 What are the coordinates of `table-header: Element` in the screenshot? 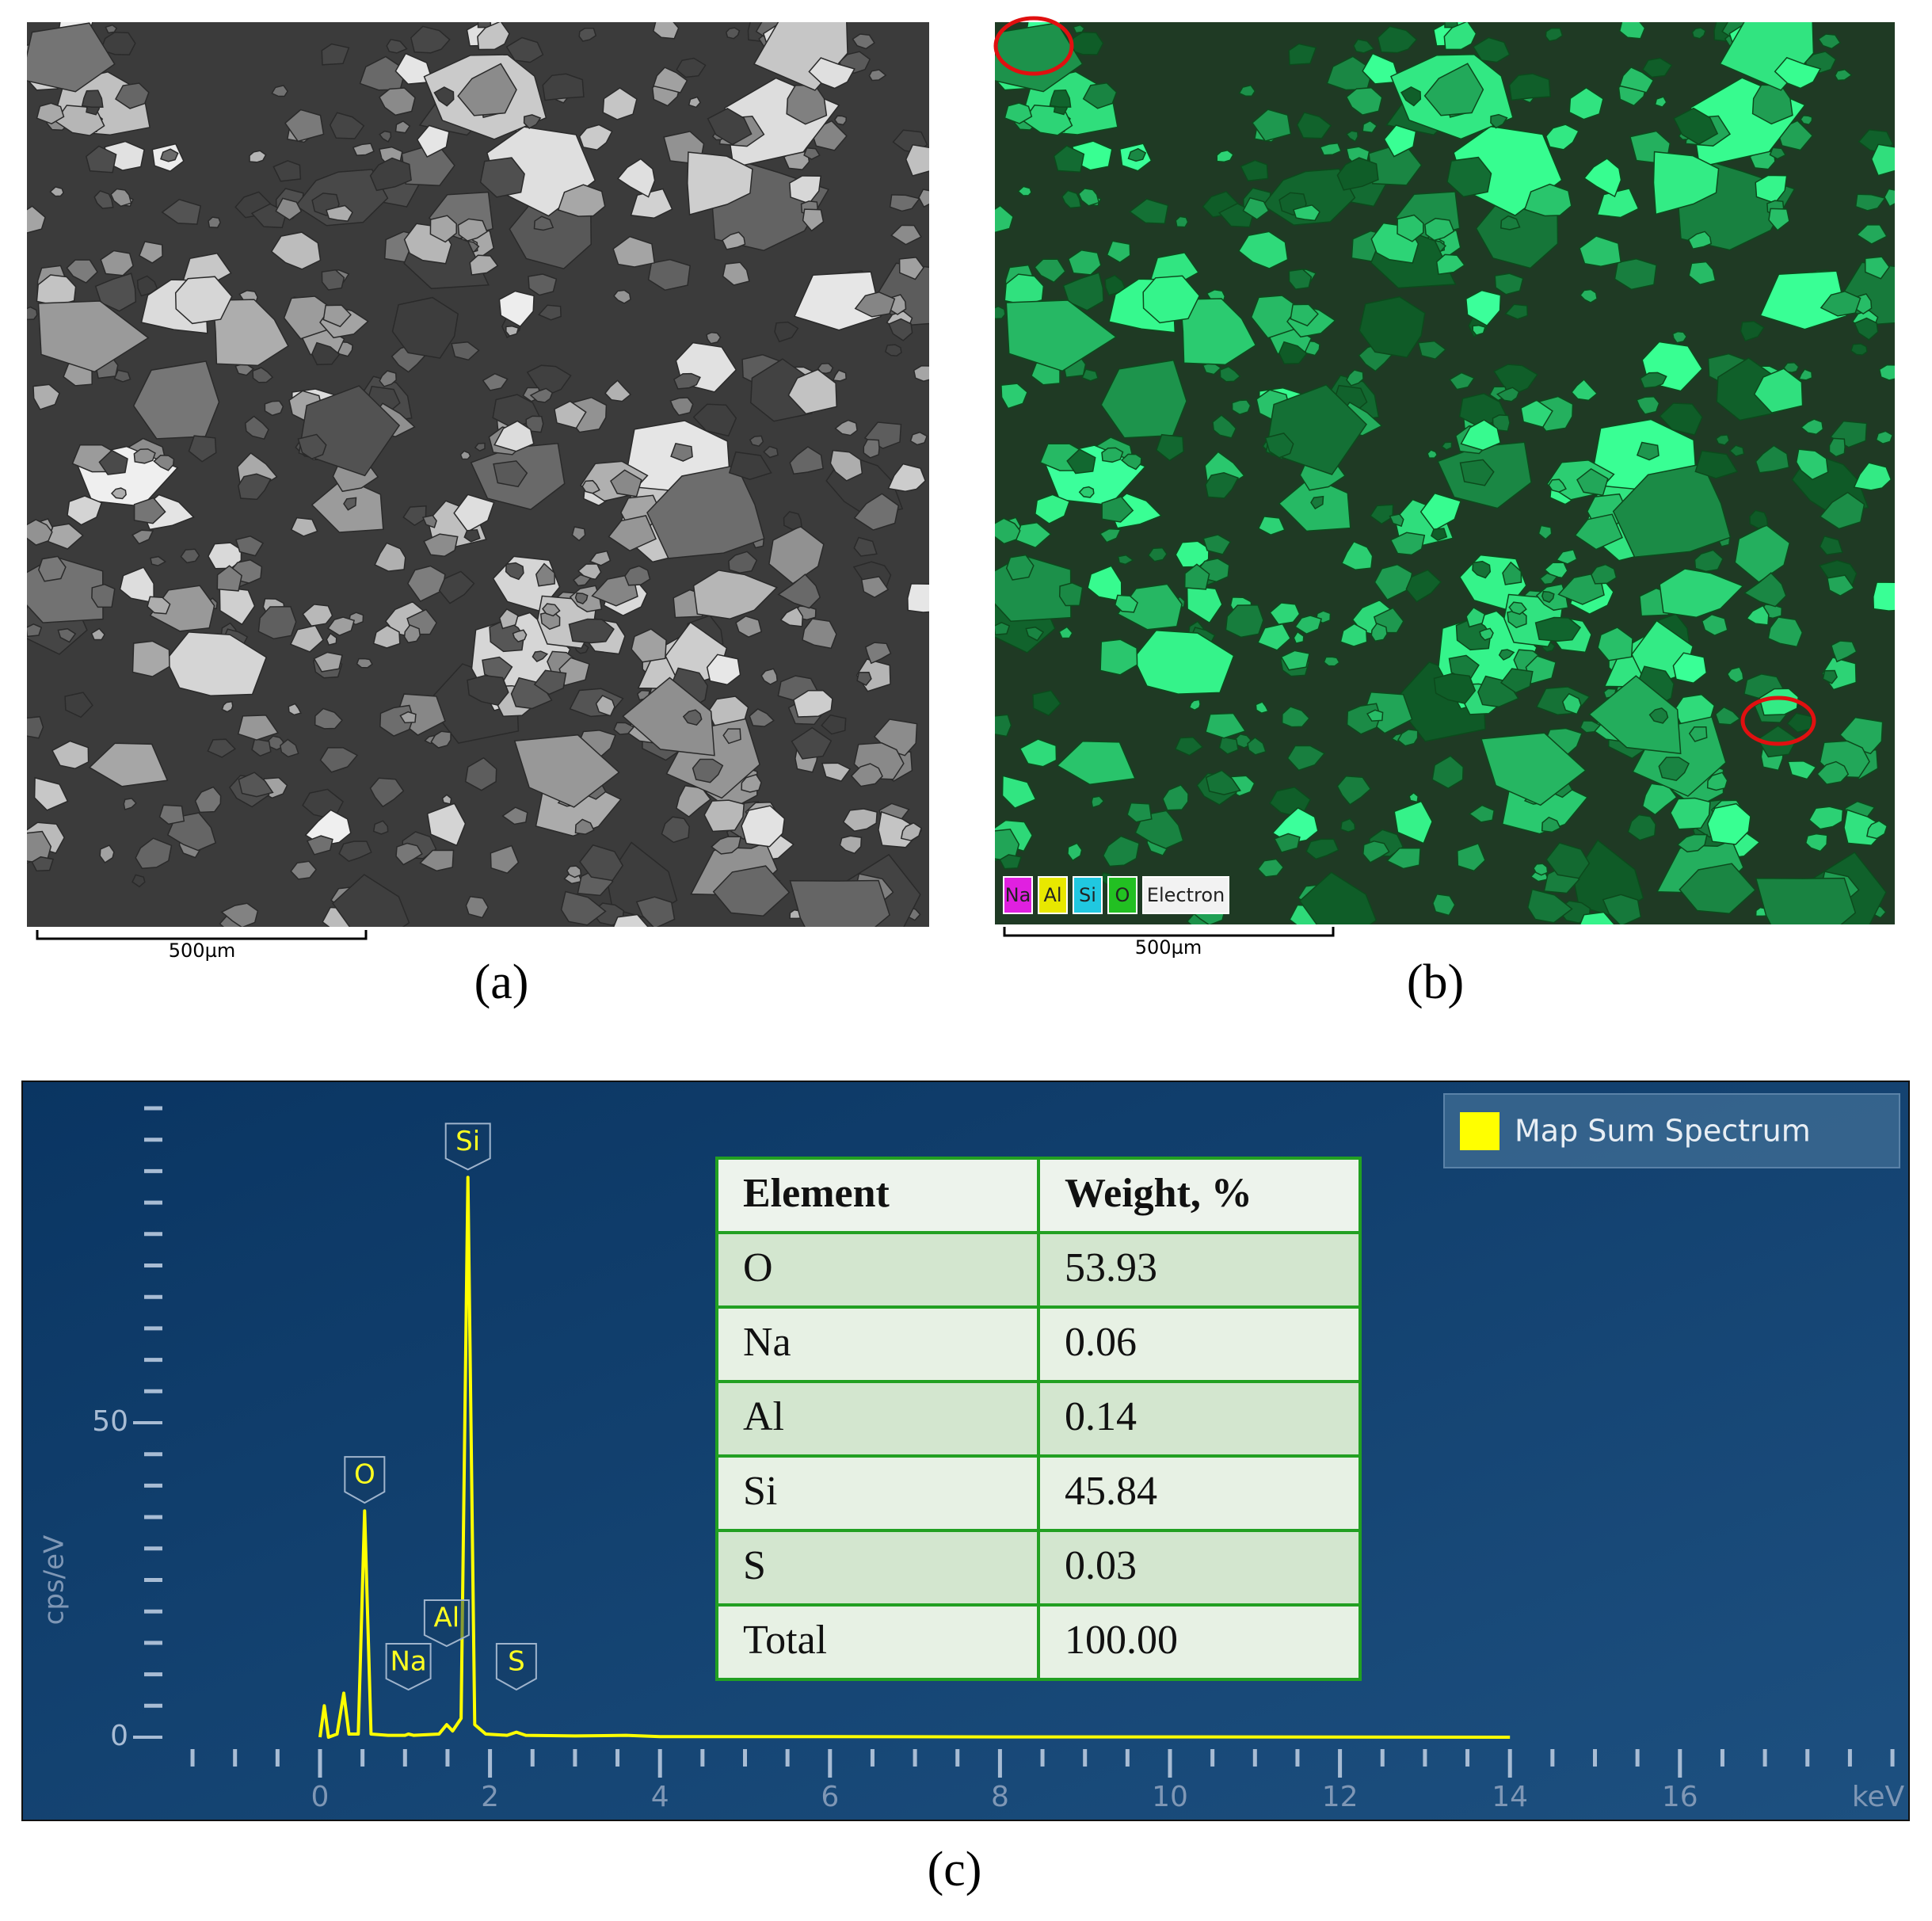 It's located at (816, 1194).